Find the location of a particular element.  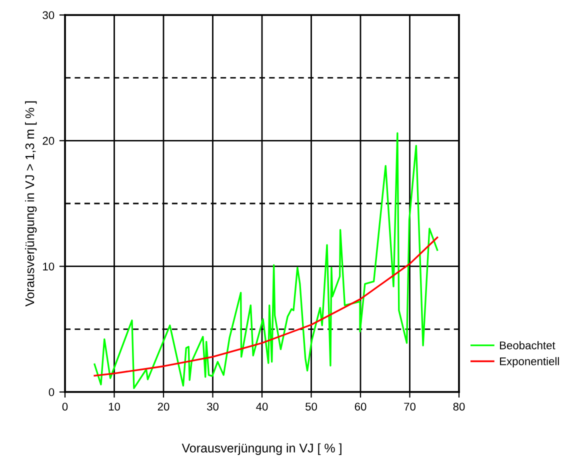

x-tick-label: 40 is located at coordinates (262, 406).